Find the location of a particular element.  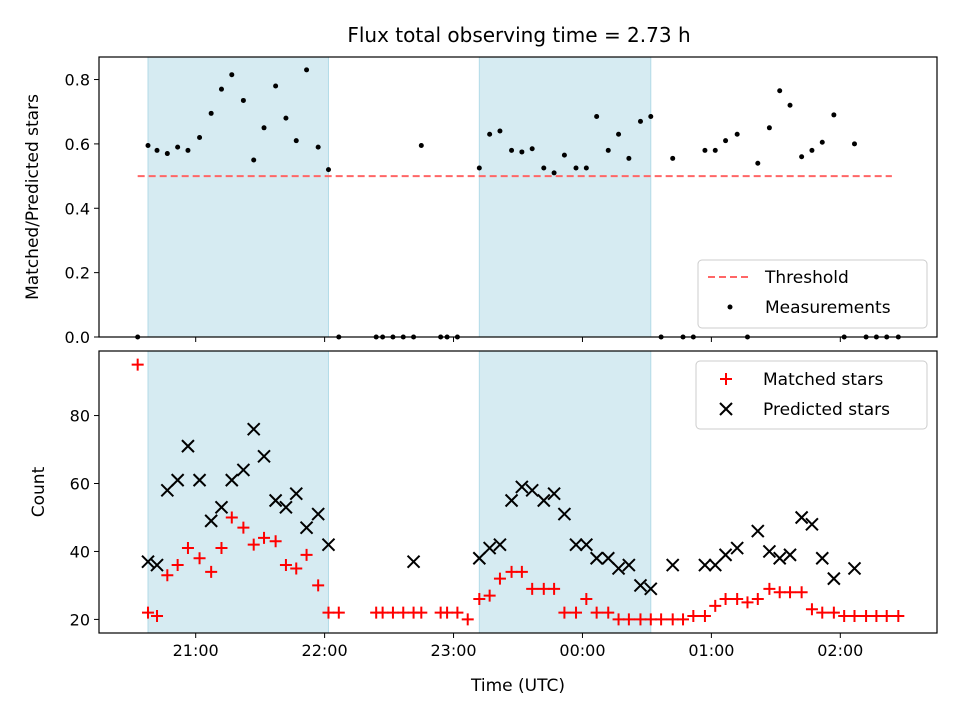

x-tick-label: 22:00 is located at coordinates (325, 650).